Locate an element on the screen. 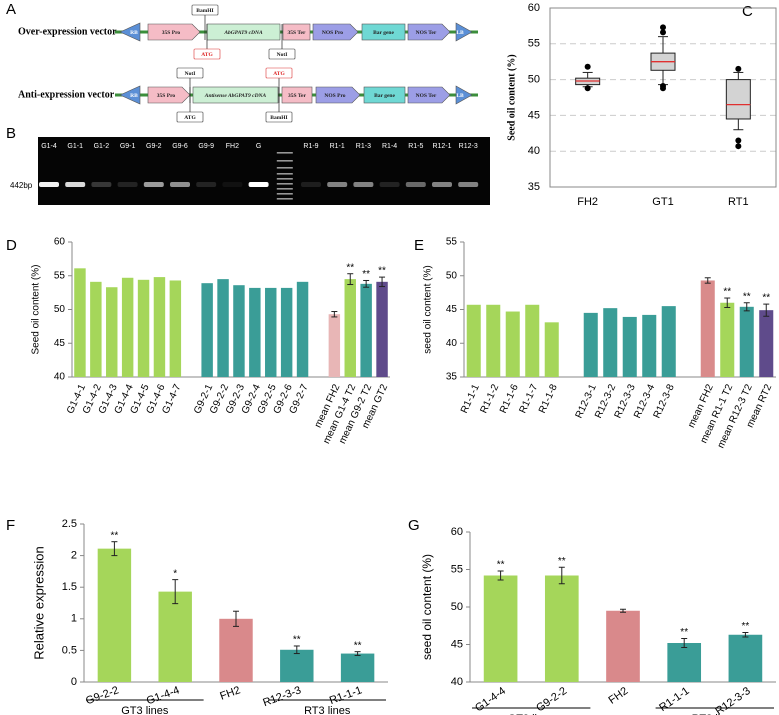 Image resolution: width=779 pixels, height=715 pixels. y-axis-label: Relative expression is located at coordinates (38, 602).